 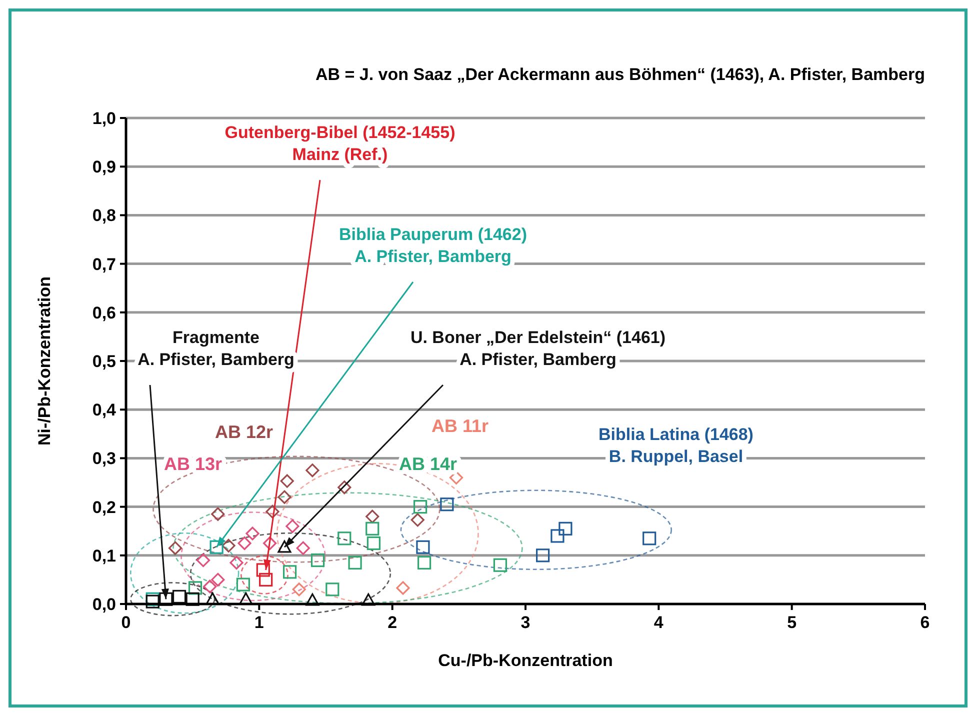 I want to click on y-tick-label: 0,0, so click(x=104, y=604).